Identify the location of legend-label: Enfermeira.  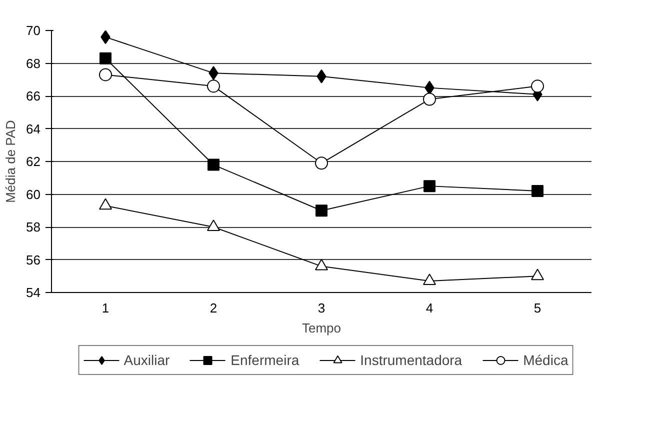
(265, 360).